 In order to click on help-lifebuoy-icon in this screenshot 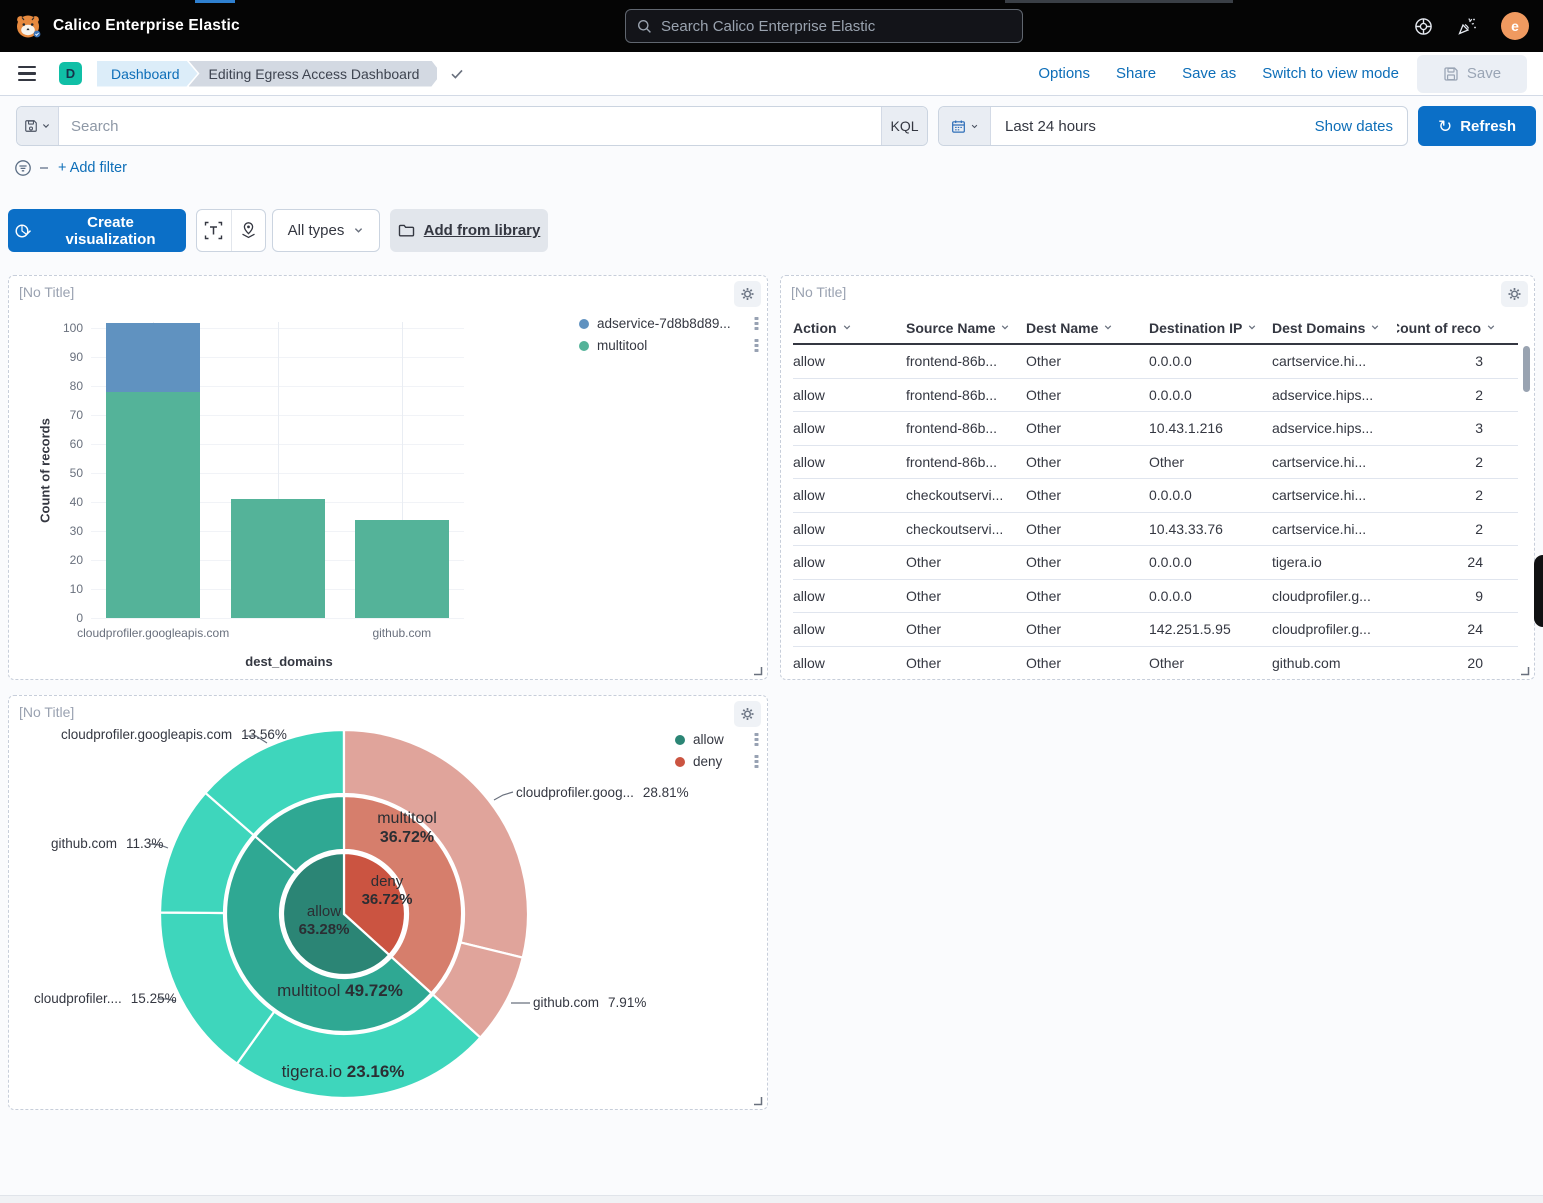, I will do `click(1423, 26)`.